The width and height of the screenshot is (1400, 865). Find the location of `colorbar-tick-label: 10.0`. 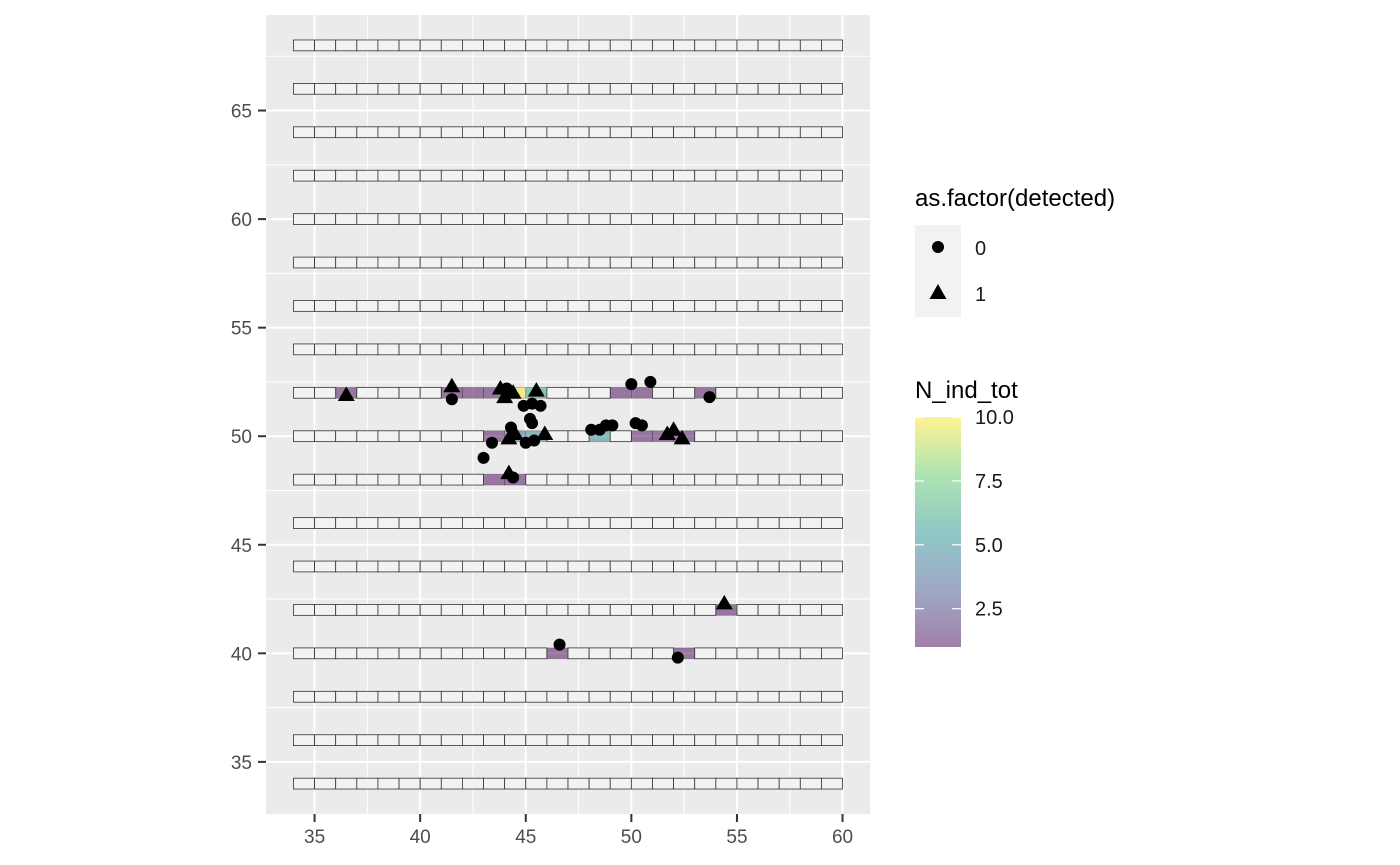

colorbar-tick-label: 10.0 is located at coordinates (994, 418).